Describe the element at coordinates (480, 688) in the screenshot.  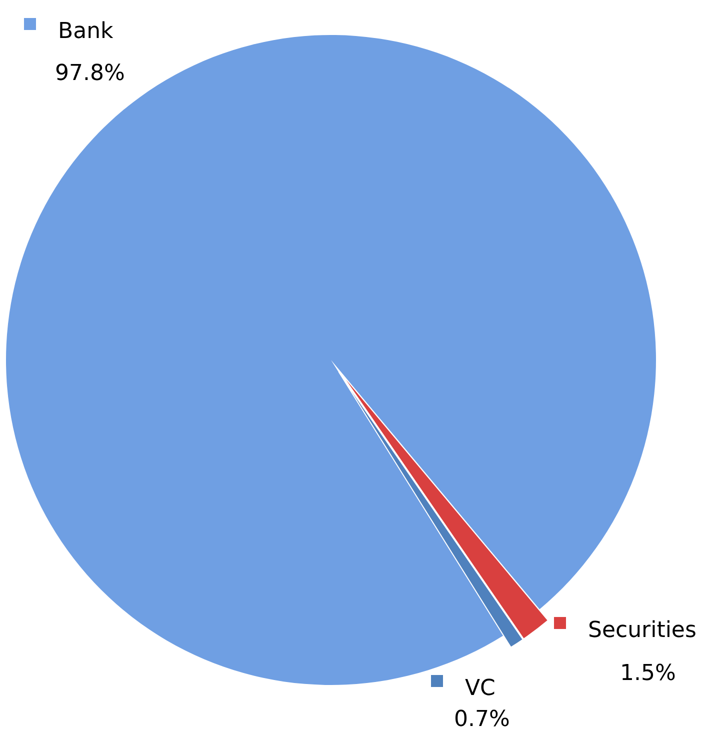
I see `legend-label: VC` at that location.